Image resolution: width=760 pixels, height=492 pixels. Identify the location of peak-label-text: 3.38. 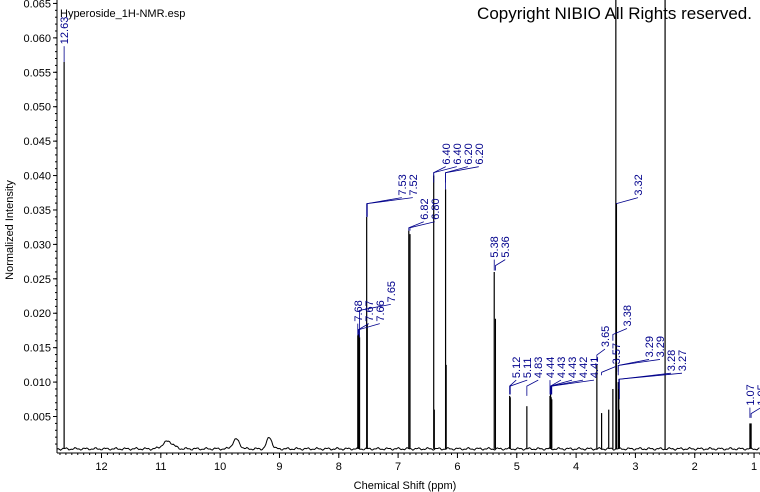
(628, 315).